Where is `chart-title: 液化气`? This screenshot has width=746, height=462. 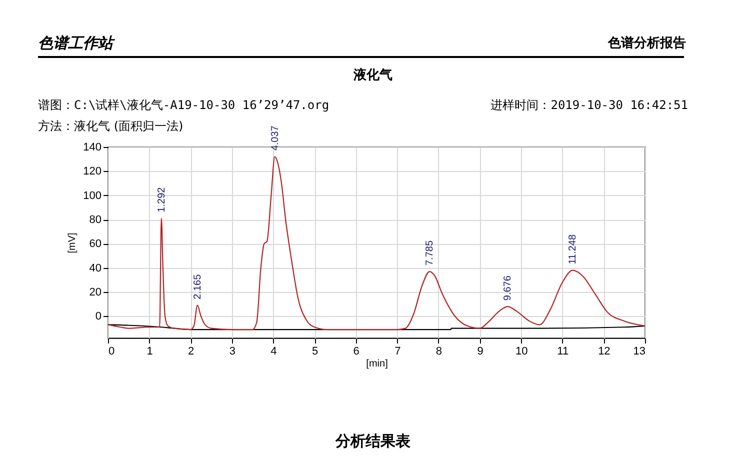
chart-title: 液化气 is located at coordinates (373, 75).